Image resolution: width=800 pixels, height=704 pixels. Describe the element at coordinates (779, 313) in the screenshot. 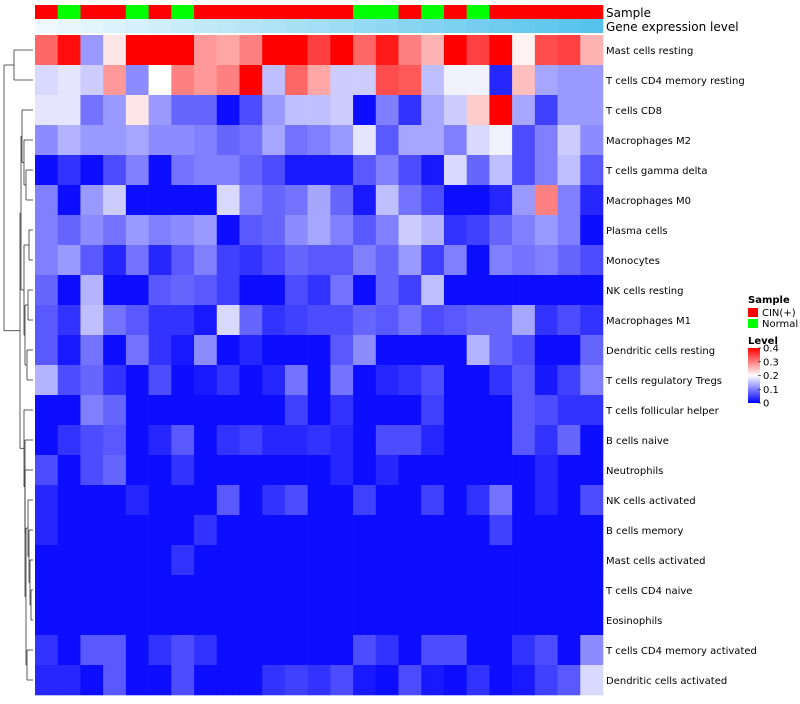

I see `sample-legend-label: CIN(+)` at that location.